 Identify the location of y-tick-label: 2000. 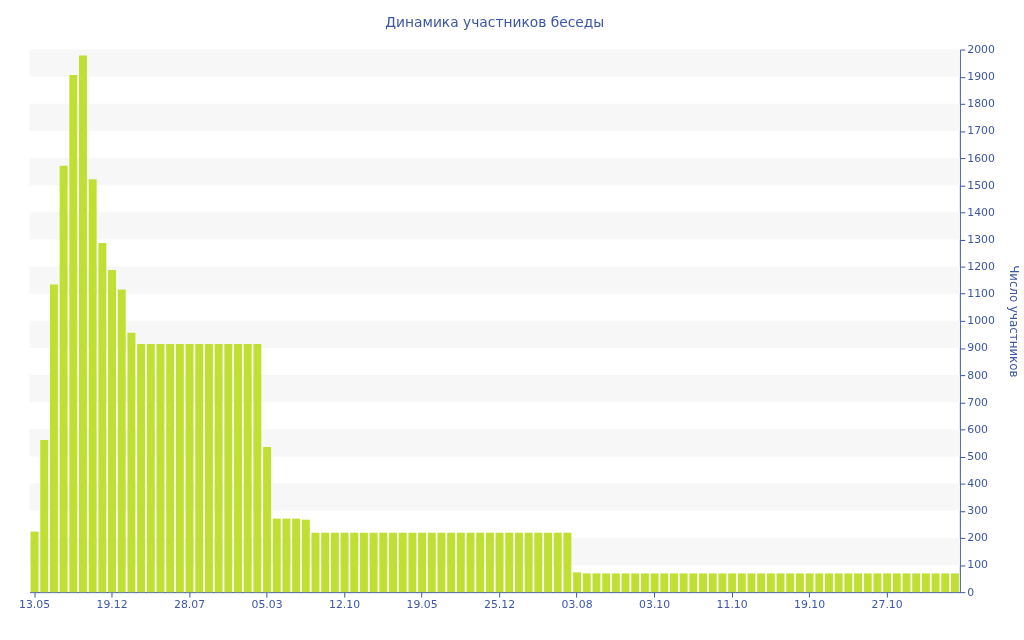
(981, 50).